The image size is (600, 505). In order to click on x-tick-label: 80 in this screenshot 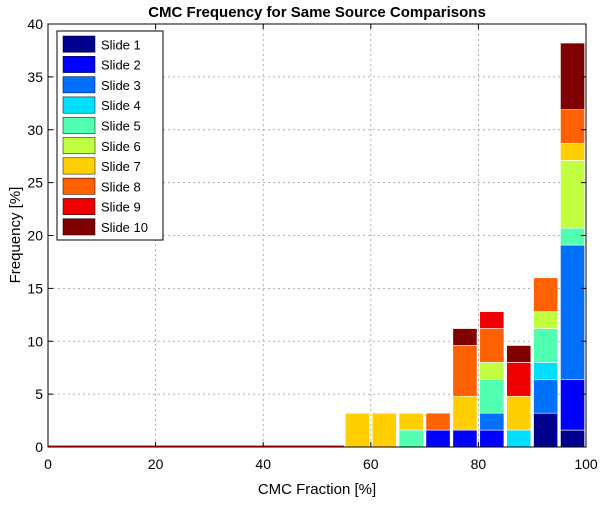, I will do `click(479, 464)`.